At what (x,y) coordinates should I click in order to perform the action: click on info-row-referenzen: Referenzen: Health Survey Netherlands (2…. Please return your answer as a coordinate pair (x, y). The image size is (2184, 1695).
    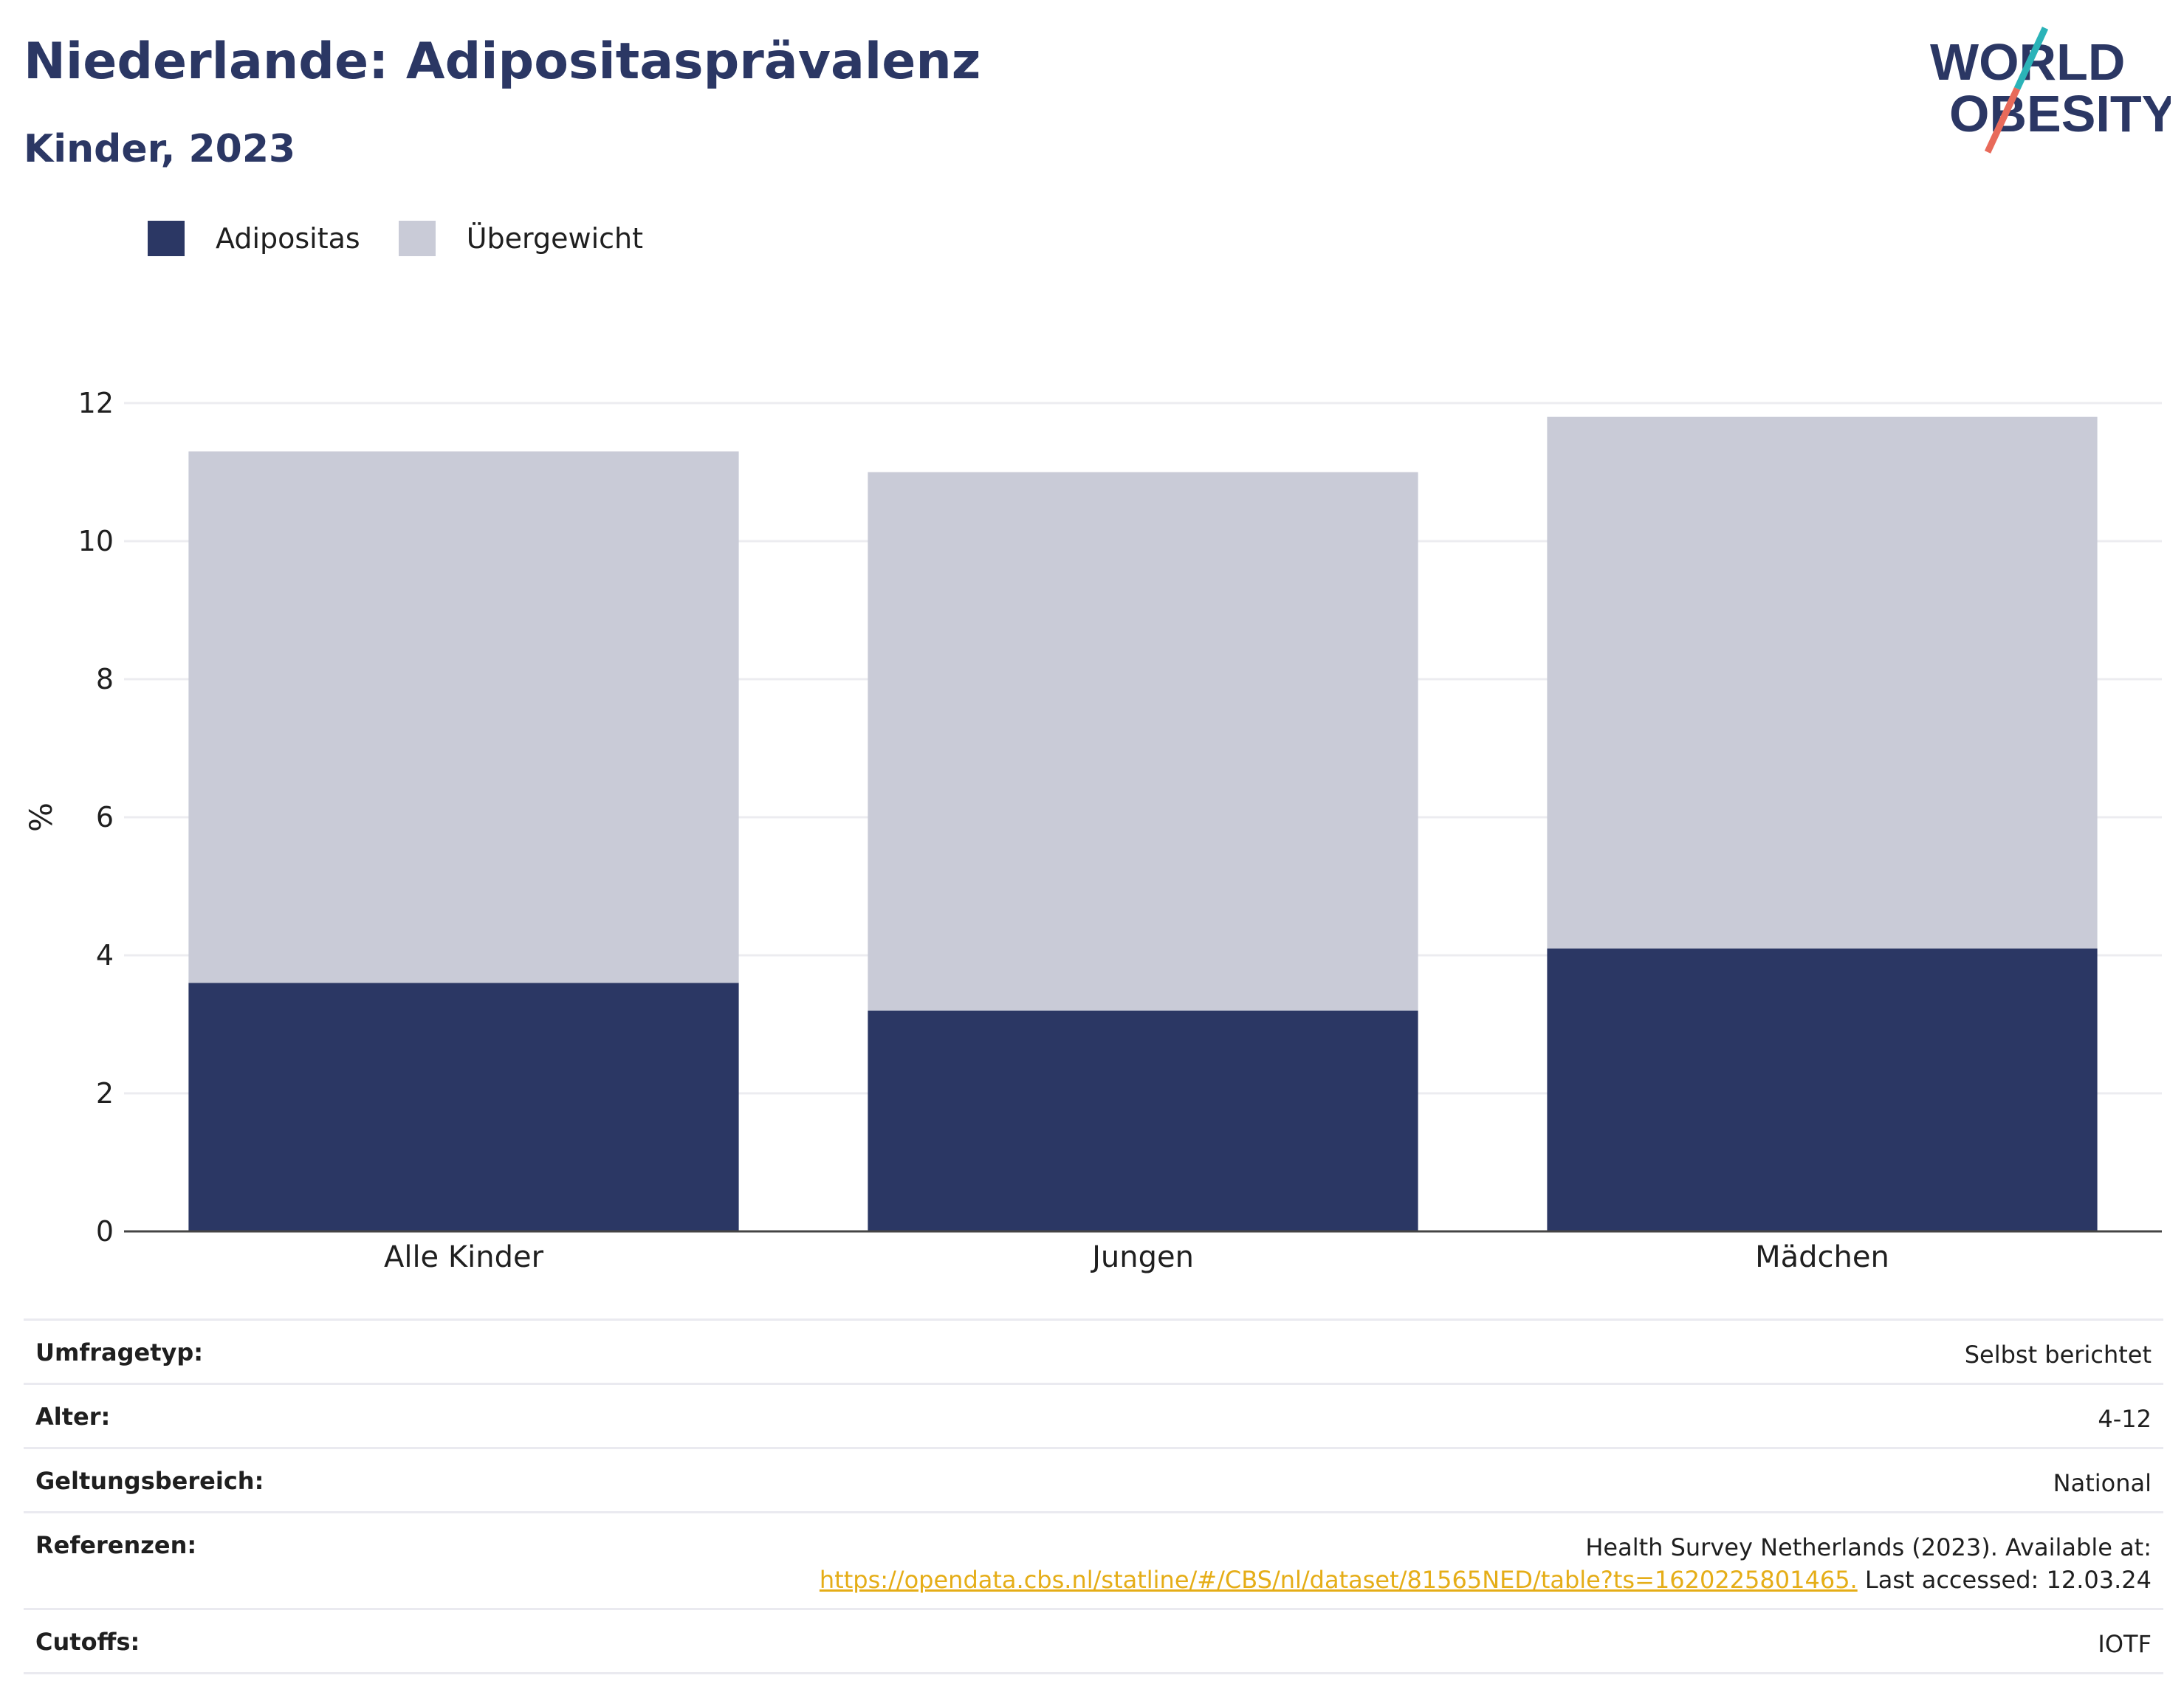
    Looking at the image, I should click on (1093, 1559).